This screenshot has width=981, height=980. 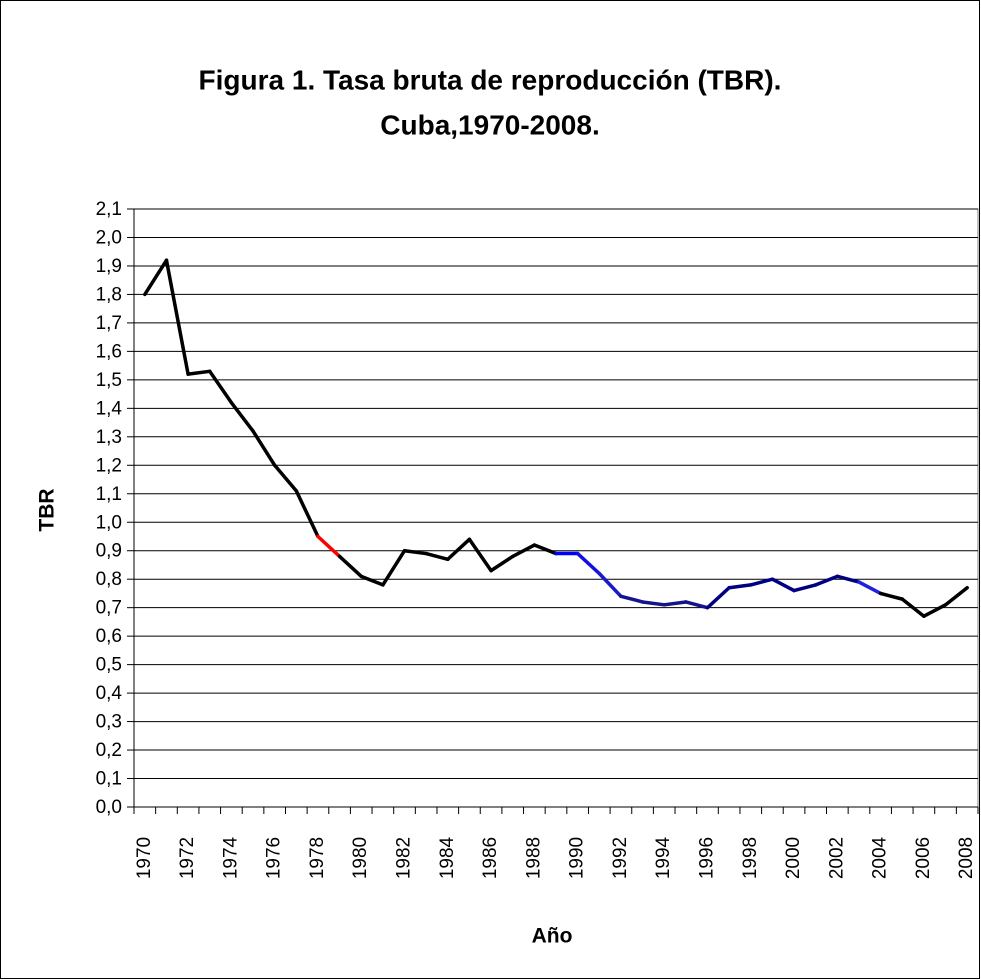 What do you see at coordinates (47, 509) in the screenshot?
I see `y-axis-title: TBR` at bounding box center [47, 509].